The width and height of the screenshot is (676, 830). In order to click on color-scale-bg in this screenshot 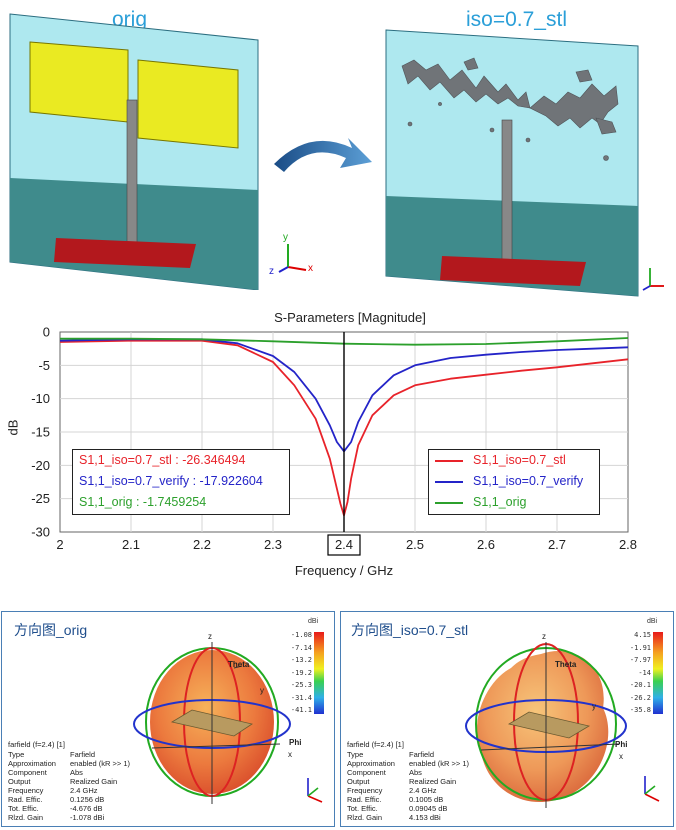, I will do `click(301, 667)`.